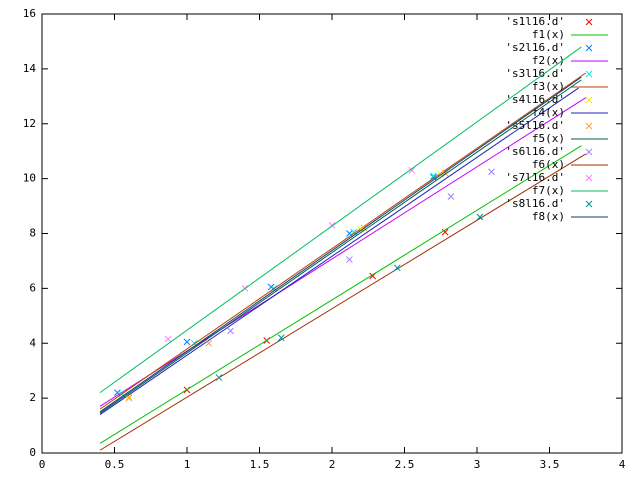 The image size is (640, 480). What do you see at coordinates (548, 112) in the screenshot?
I see `legend-label: f4(x)` at bounding box center [548, 112].